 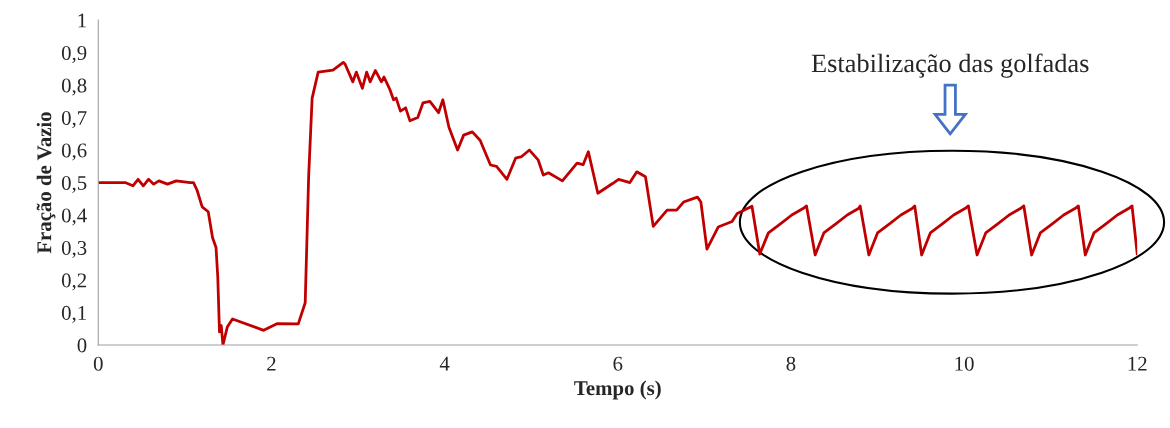 What do you see at coordinates (74, 184) in the screenshot?
I see `y-tick-label: 0,5` at bounding box center [74, 184].